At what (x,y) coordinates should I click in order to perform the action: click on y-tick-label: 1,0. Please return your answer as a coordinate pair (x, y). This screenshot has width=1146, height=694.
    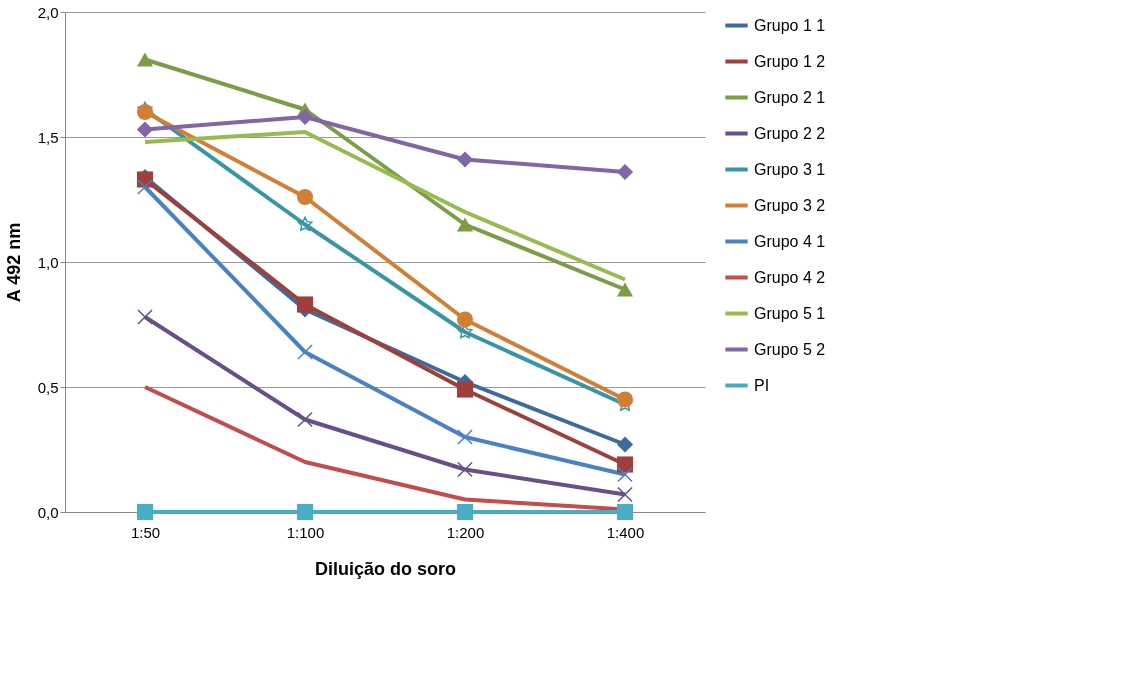
    Looking at the image, I should click on (48, 262).